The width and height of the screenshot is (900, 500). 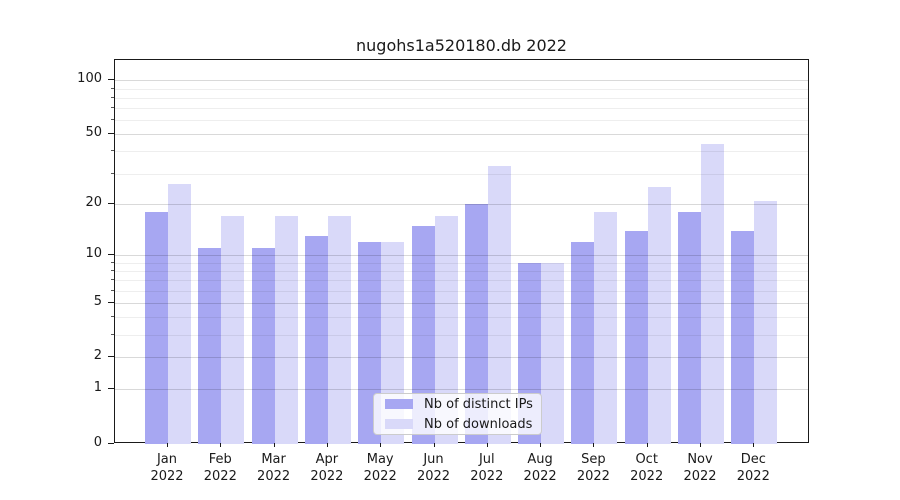 I want to click on legend-item-distinct-ips: Nb of distinct IPs, so click(x=457, y=404).